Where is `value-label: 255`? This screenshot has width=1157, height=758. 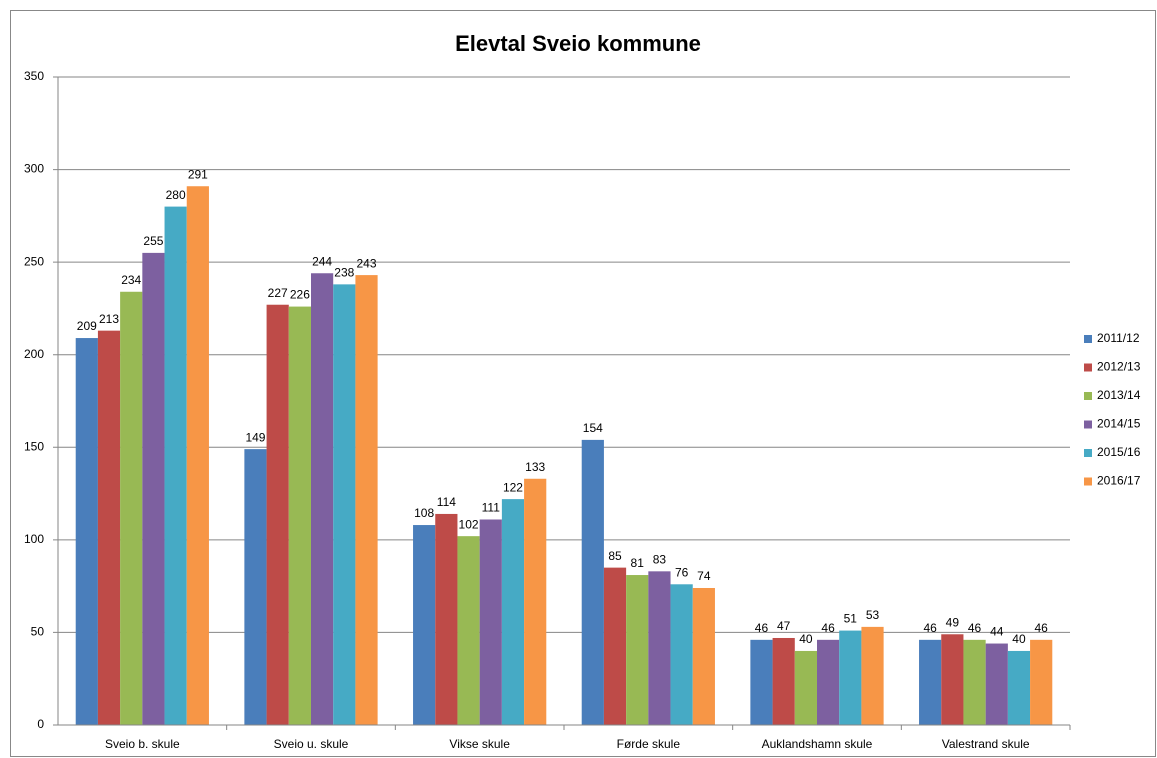 value-label: 255 is located at coordinates (153, 241).